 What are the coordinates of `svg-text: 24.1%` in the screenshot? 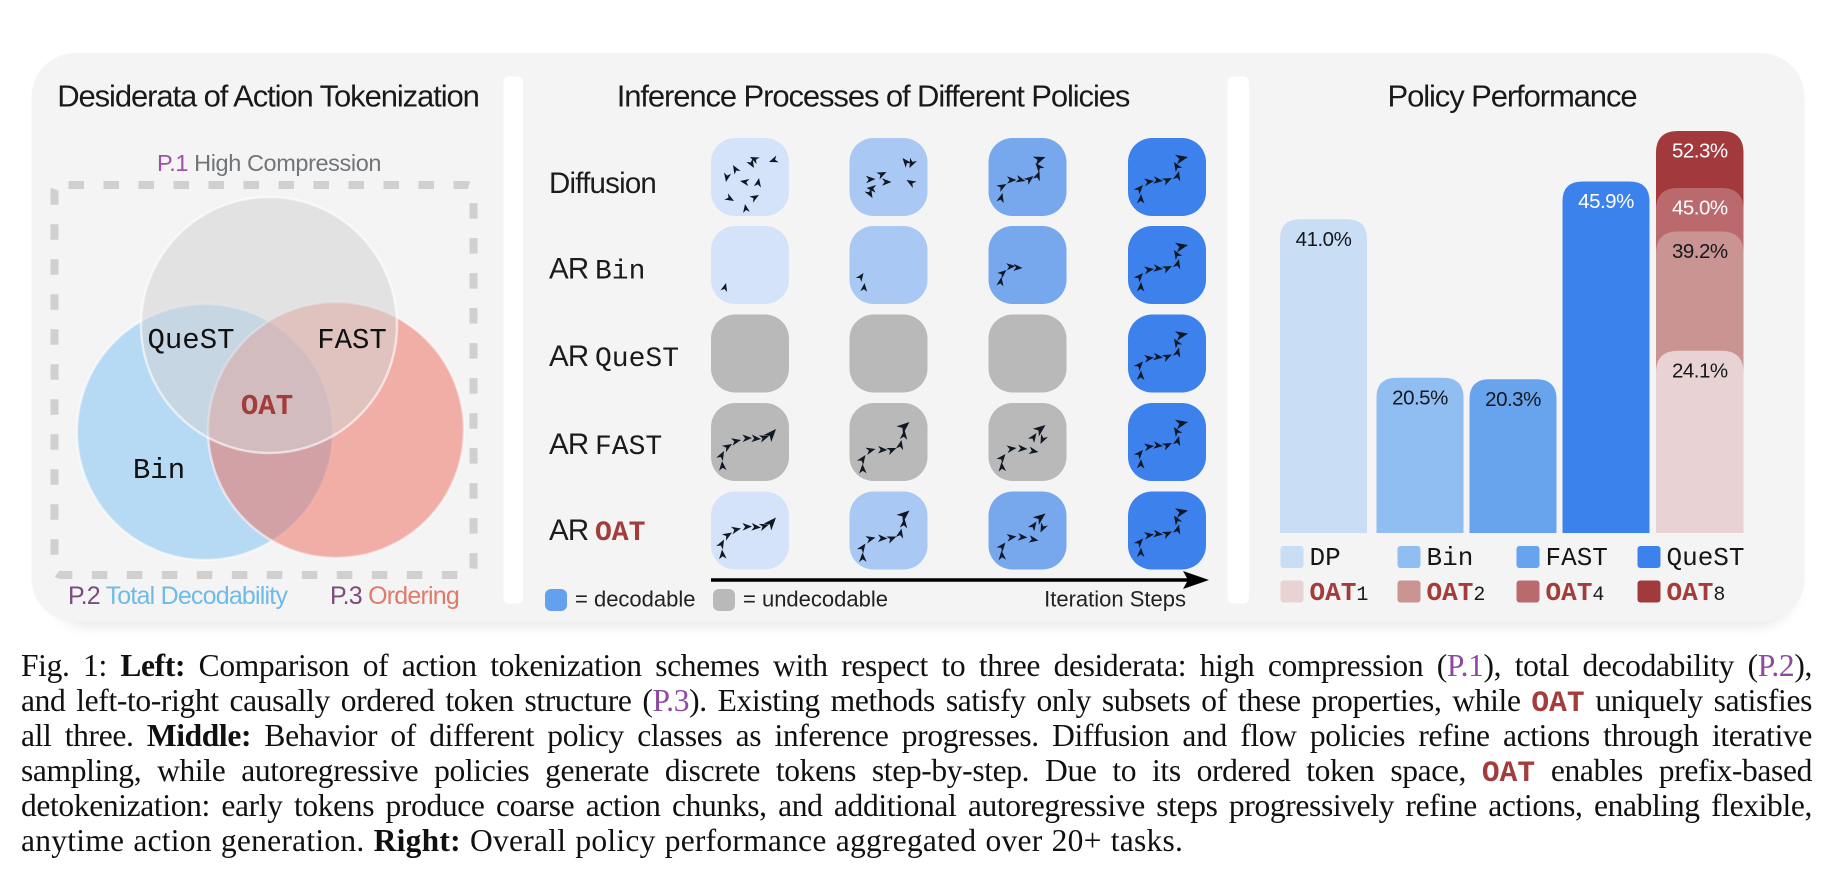 It's located at (1700, 370).